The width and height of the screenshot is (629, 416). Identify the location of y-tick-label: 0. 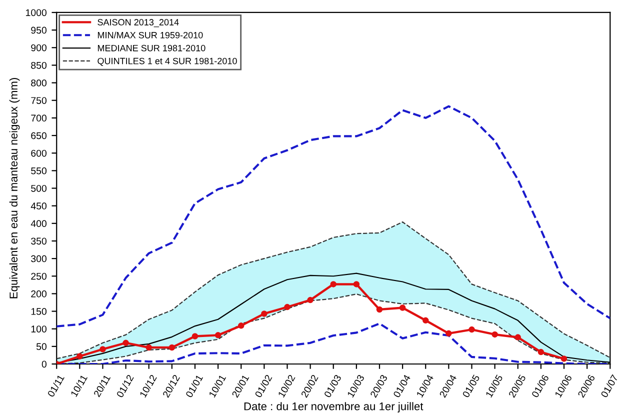
(44, 364).